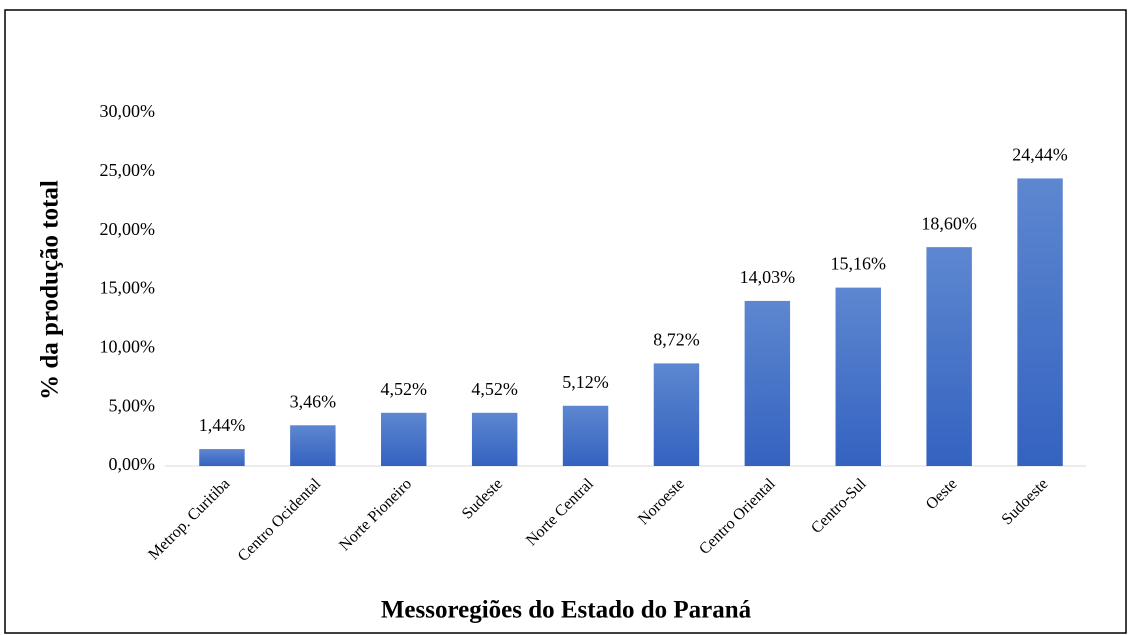 This screenshot has width=1131, height=635. What do you see at coordinates (859, 264) in the screenshot?
I see `value-label: 15,16%` at bounding box center [859, 264].